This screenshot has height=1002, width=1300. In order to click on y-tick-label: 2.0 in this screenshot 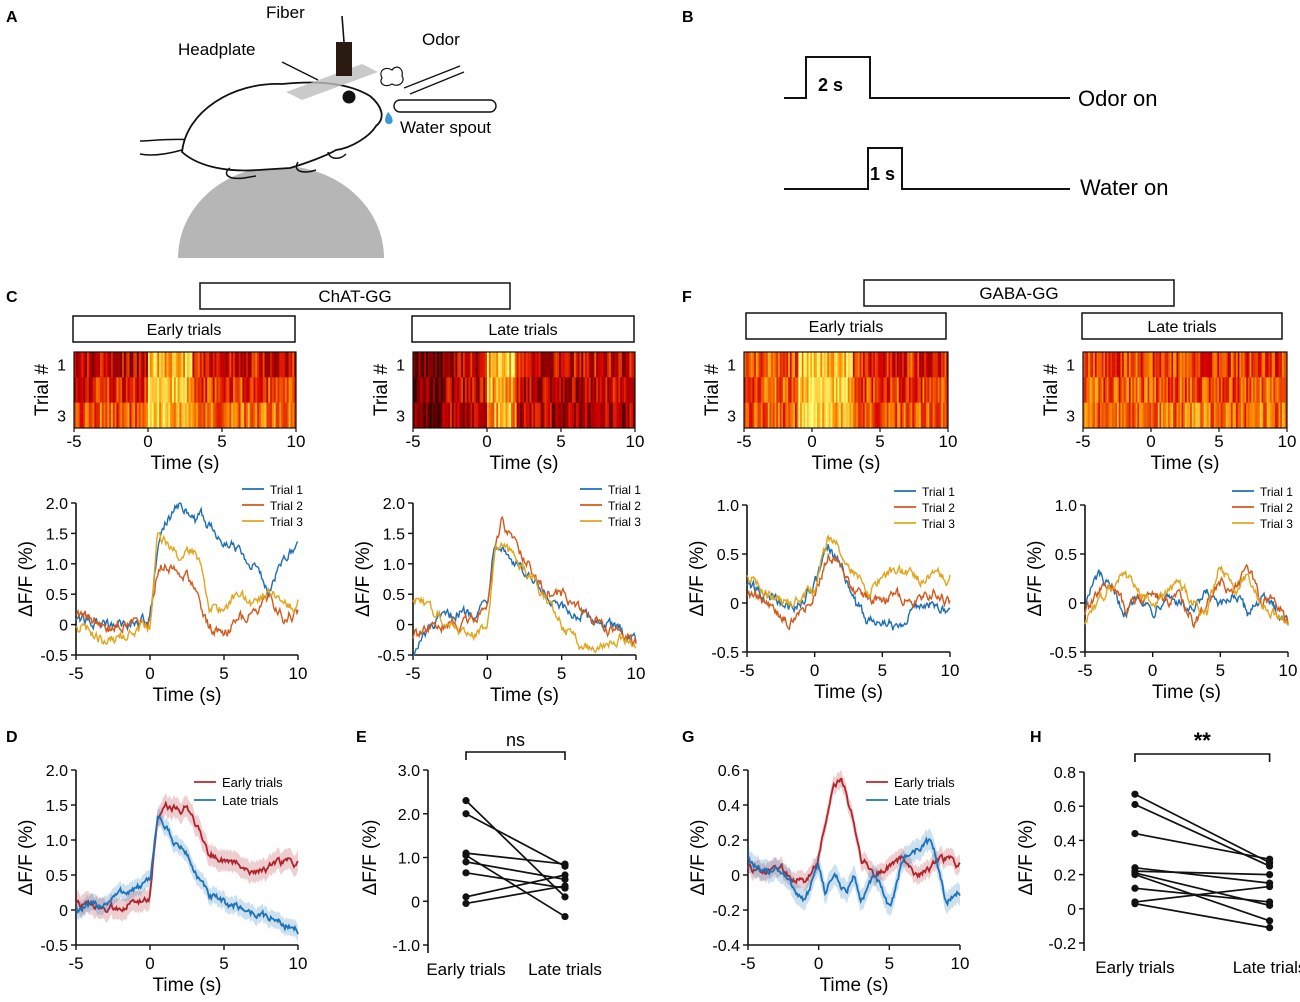, I will do `click(57, 771)`.